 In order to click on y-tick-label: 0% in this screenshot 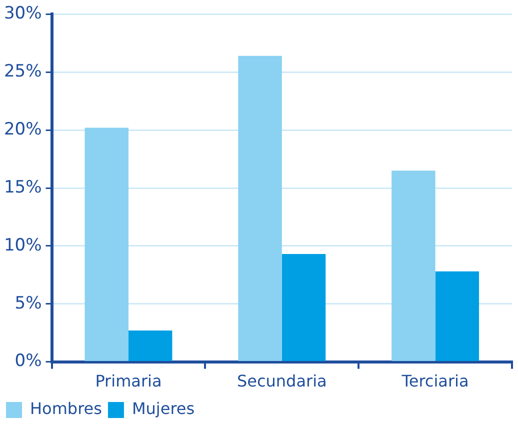, I will do `click(28, 361)`.